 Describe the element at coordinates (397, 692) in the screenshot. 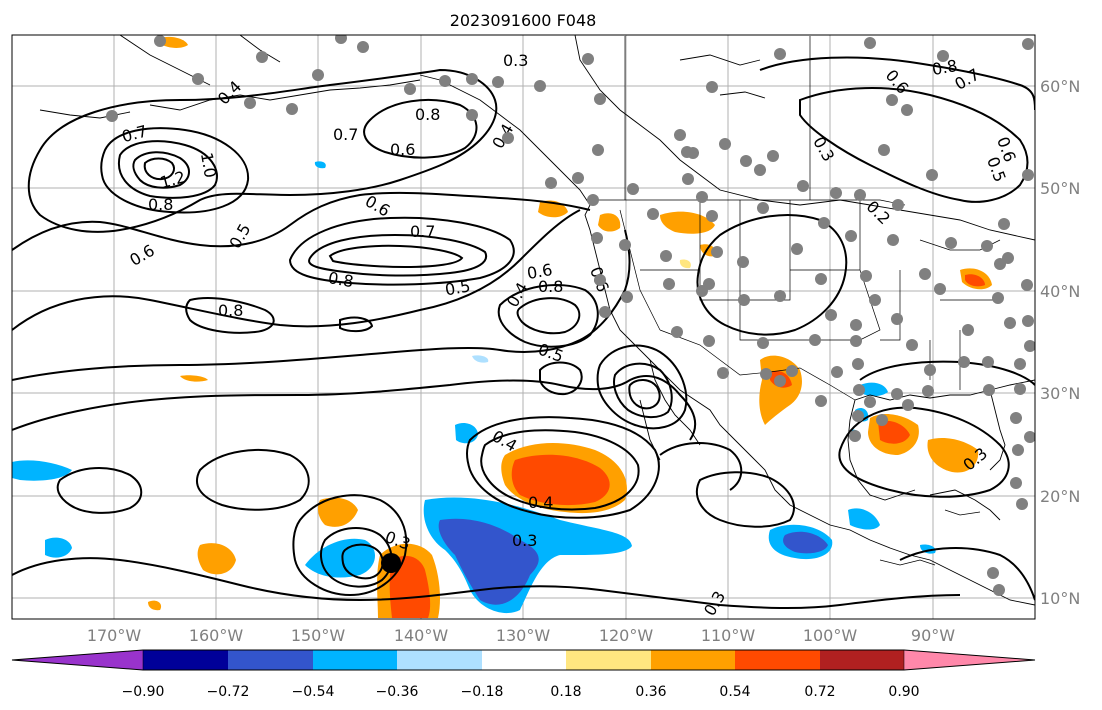

I see `colorbar-tick-label: −0.36` at that location.